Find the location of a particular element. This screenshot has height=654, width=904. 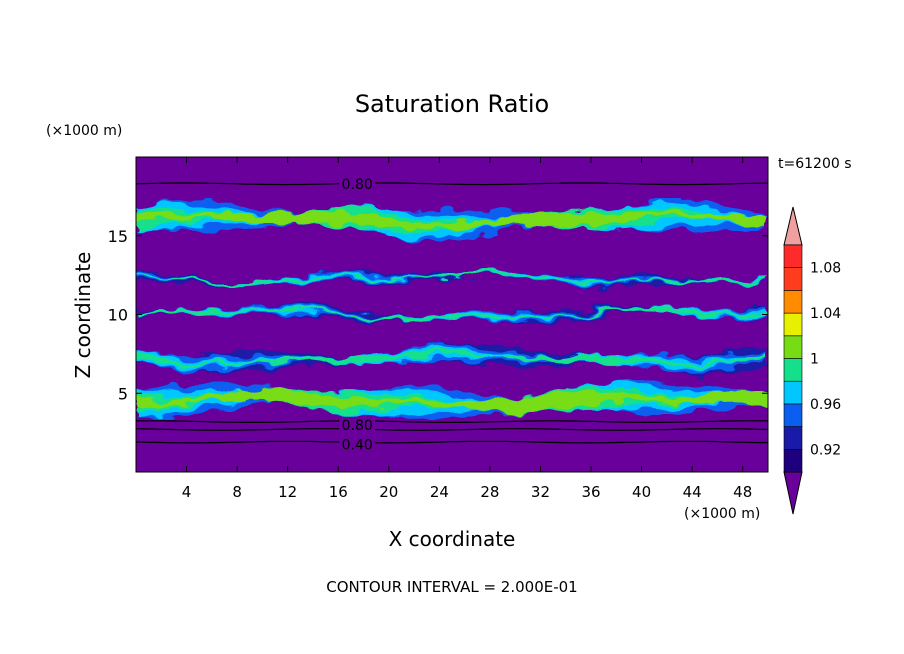

x-tick-label: 24 is located at coordinates (439, 492).